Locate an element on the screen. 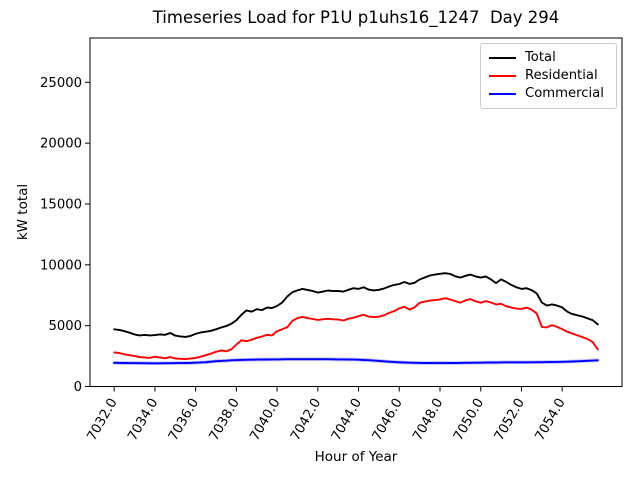  x-tick-label: 7048.0 is located at coordinates (428, 419).